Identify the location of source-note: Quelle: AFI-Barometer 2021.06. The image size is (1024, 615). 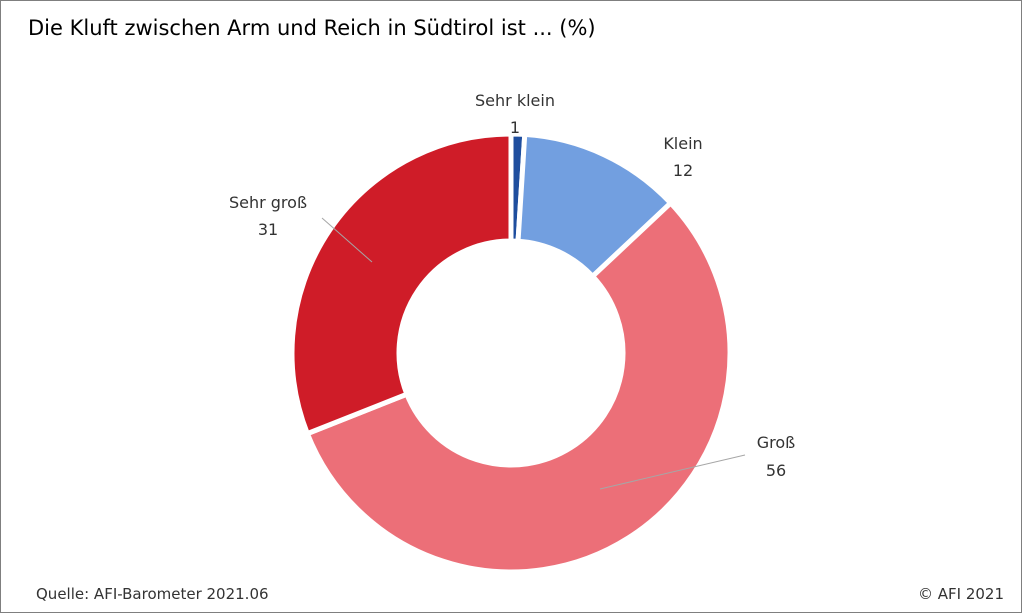
(152, 594).